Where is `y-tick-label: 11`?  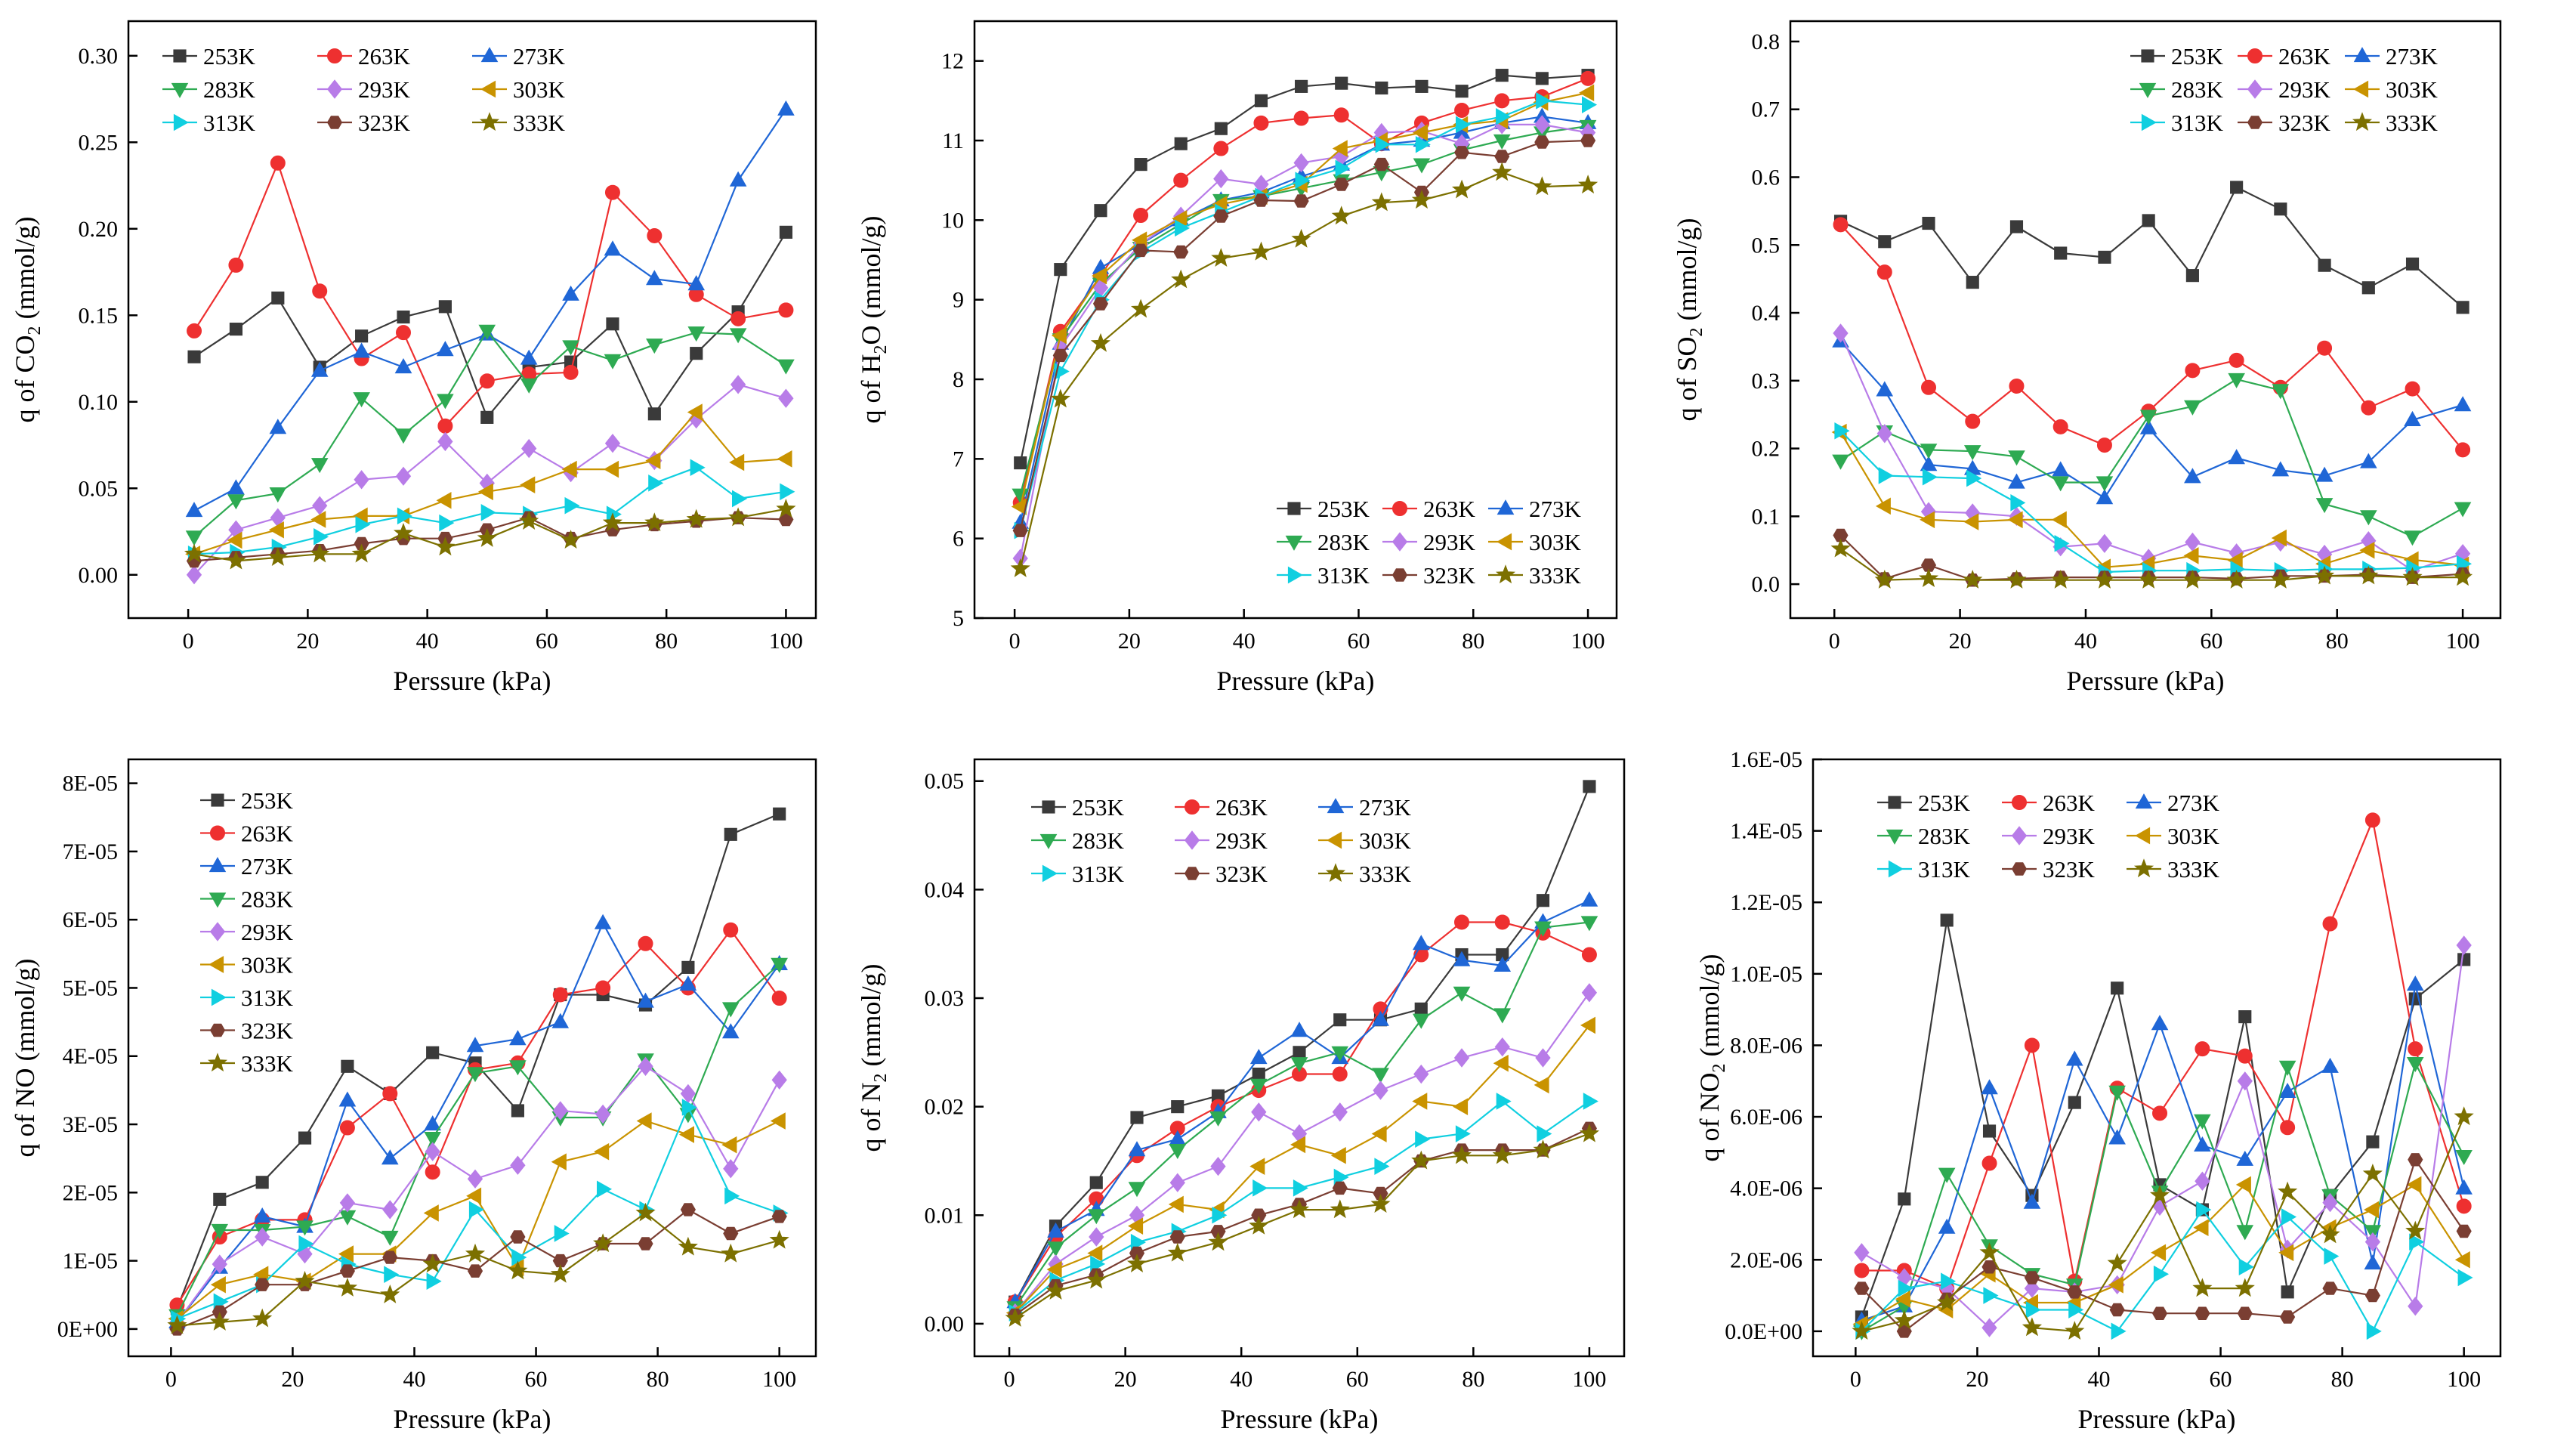
y-tick-label: 11 is located at coordinates (953, 140).